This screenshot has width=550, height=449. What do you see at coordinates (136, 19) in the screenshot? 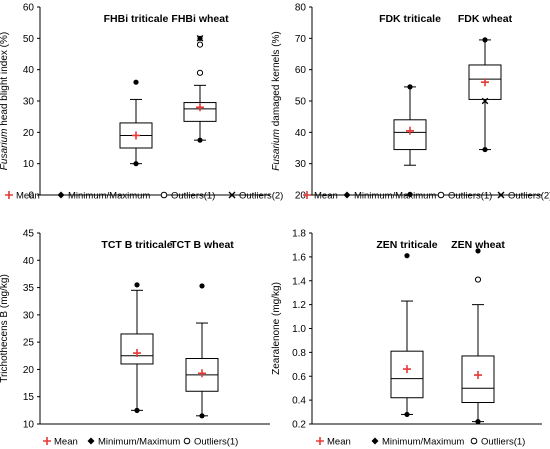
I see `group-label: FHBi triticale` at bounding box center [136, 19].